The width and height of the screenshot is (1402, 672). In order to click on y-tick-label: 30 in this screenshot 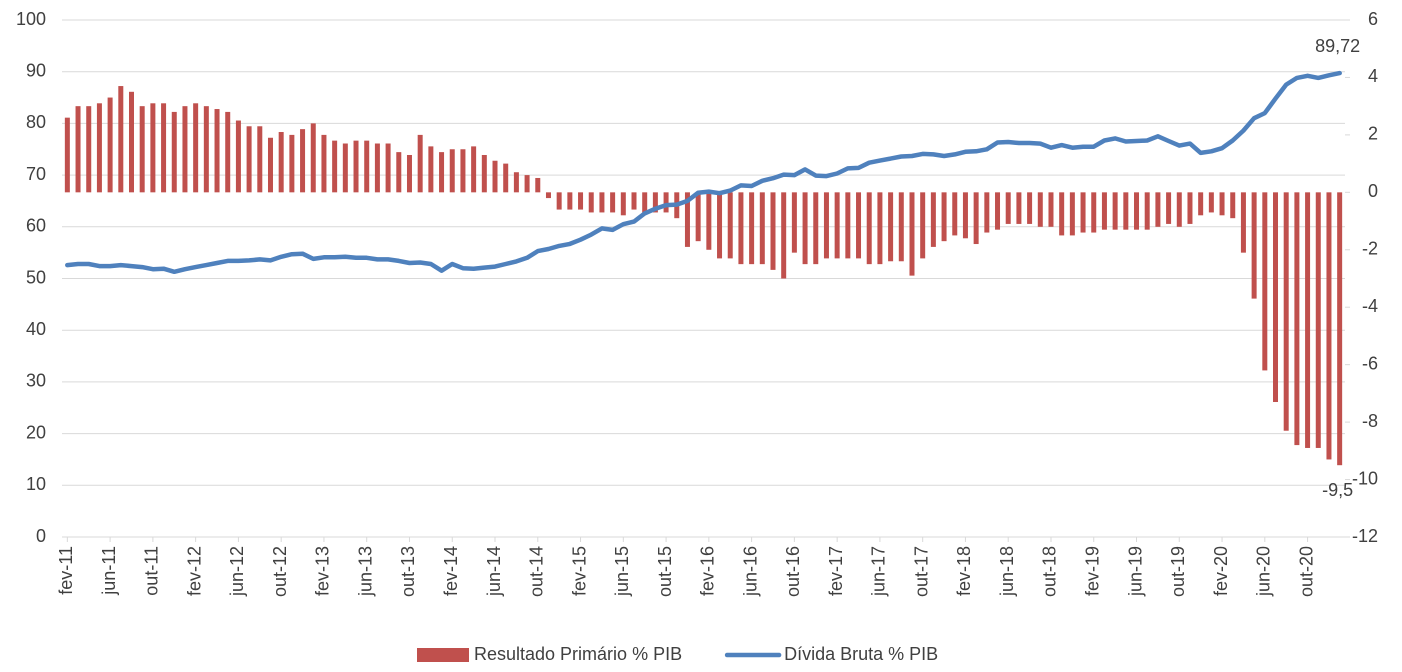, I will do `click(36, 381)`.